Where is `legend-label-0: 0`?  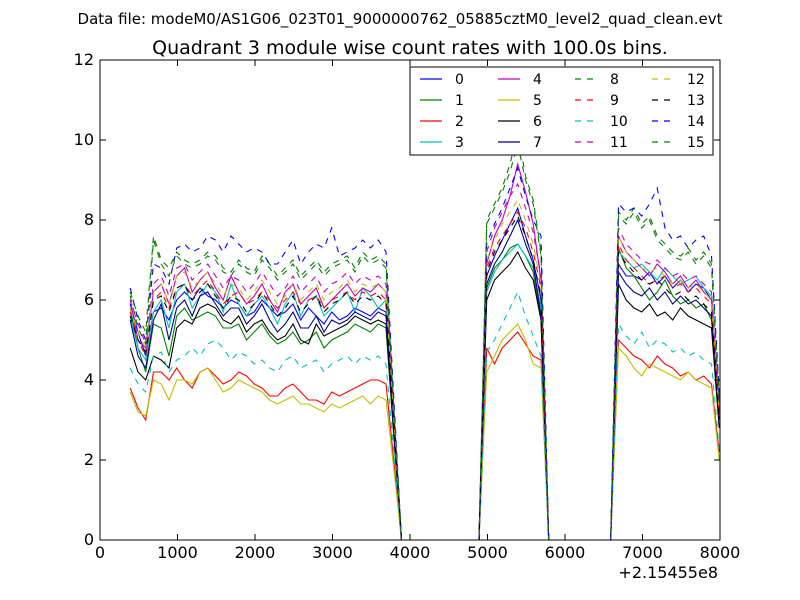
legend-label-0: 0 is located at coordinates (459, 80).